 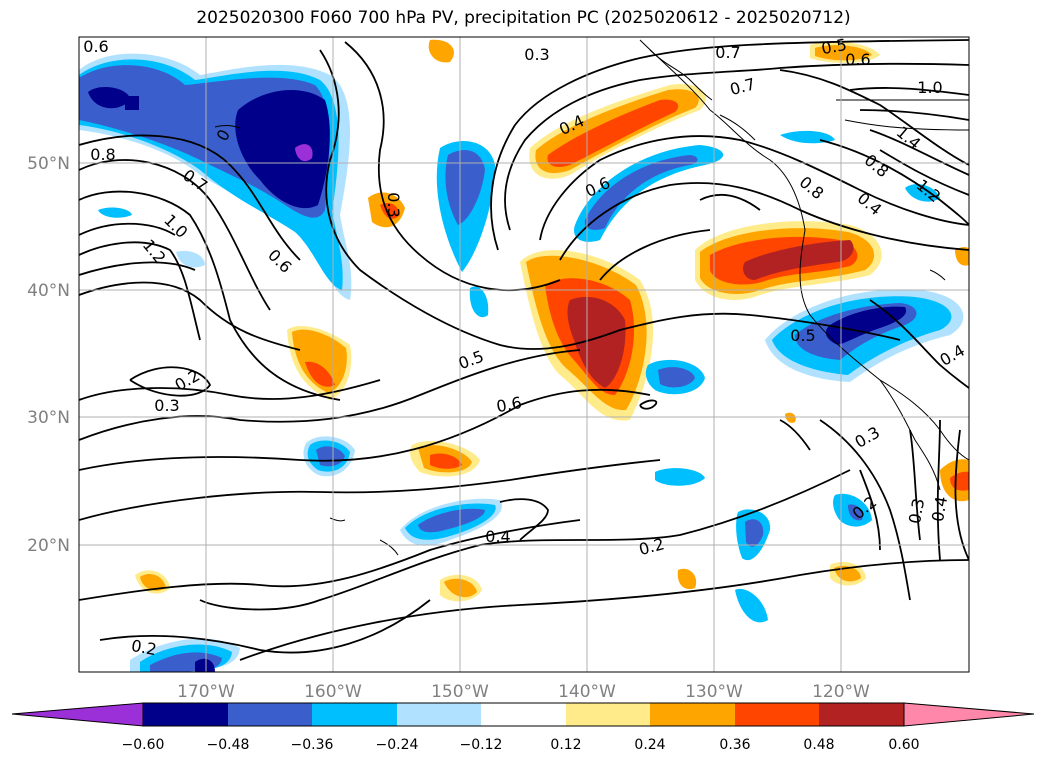 I want to click on colorbar-tick-label: 0.24, so click(x=649, y=745).